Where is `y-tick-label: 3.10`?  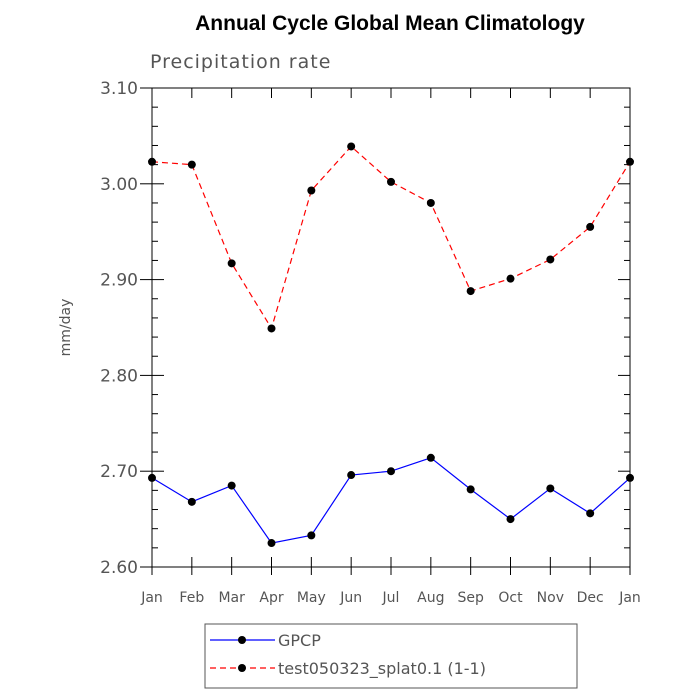 y-tick-label: 3.10 is located at coordinates (119, 89).